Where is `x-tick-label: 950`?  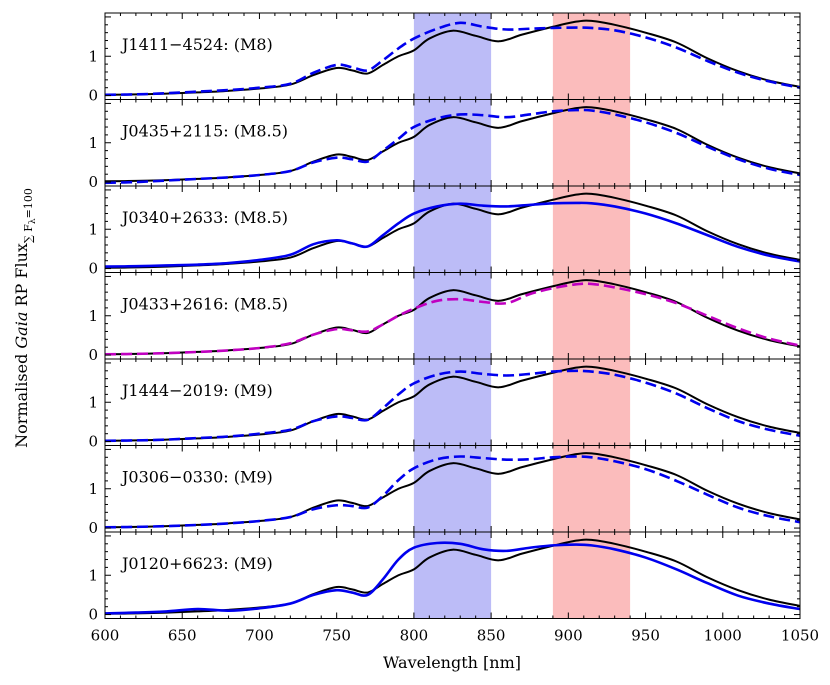
x-tick-label: 950 is located at coordinates (645, 636).